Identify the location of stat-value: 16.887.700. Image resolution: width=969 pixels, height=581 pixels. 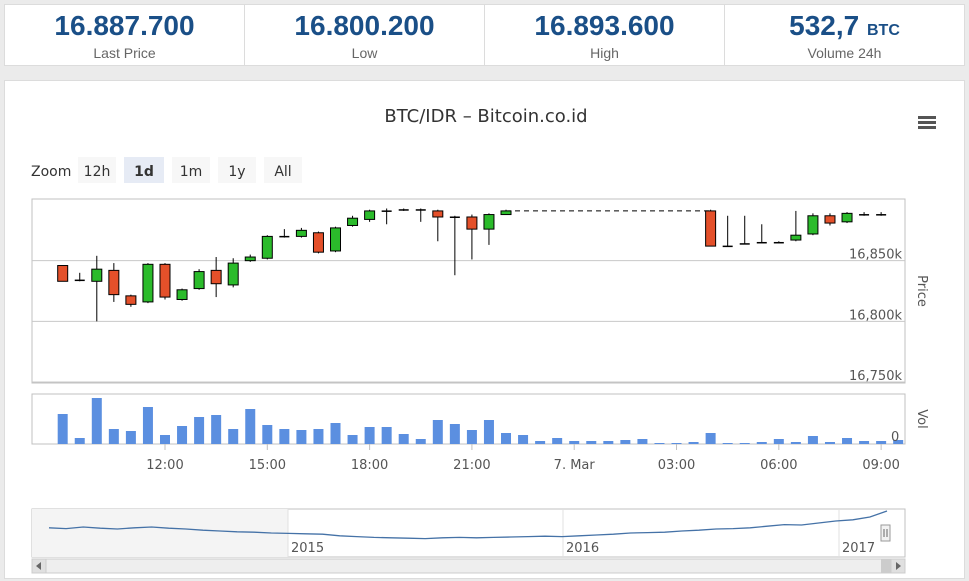
(124, 25).